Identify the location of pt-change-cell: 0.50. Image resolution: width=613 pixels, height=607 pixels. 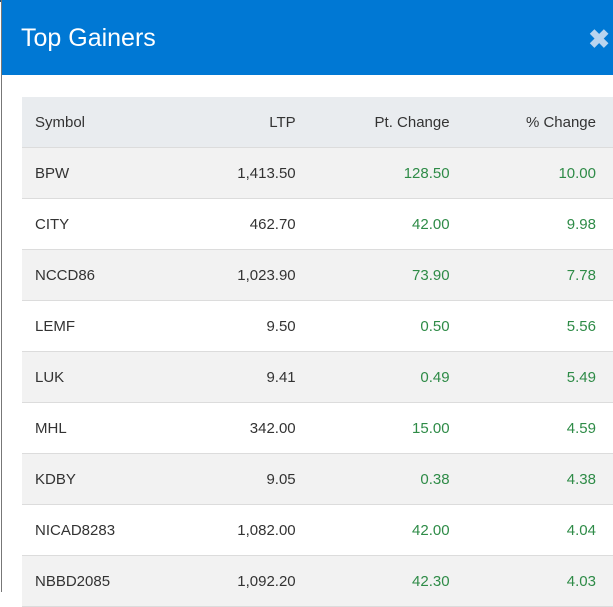
(373, 326).